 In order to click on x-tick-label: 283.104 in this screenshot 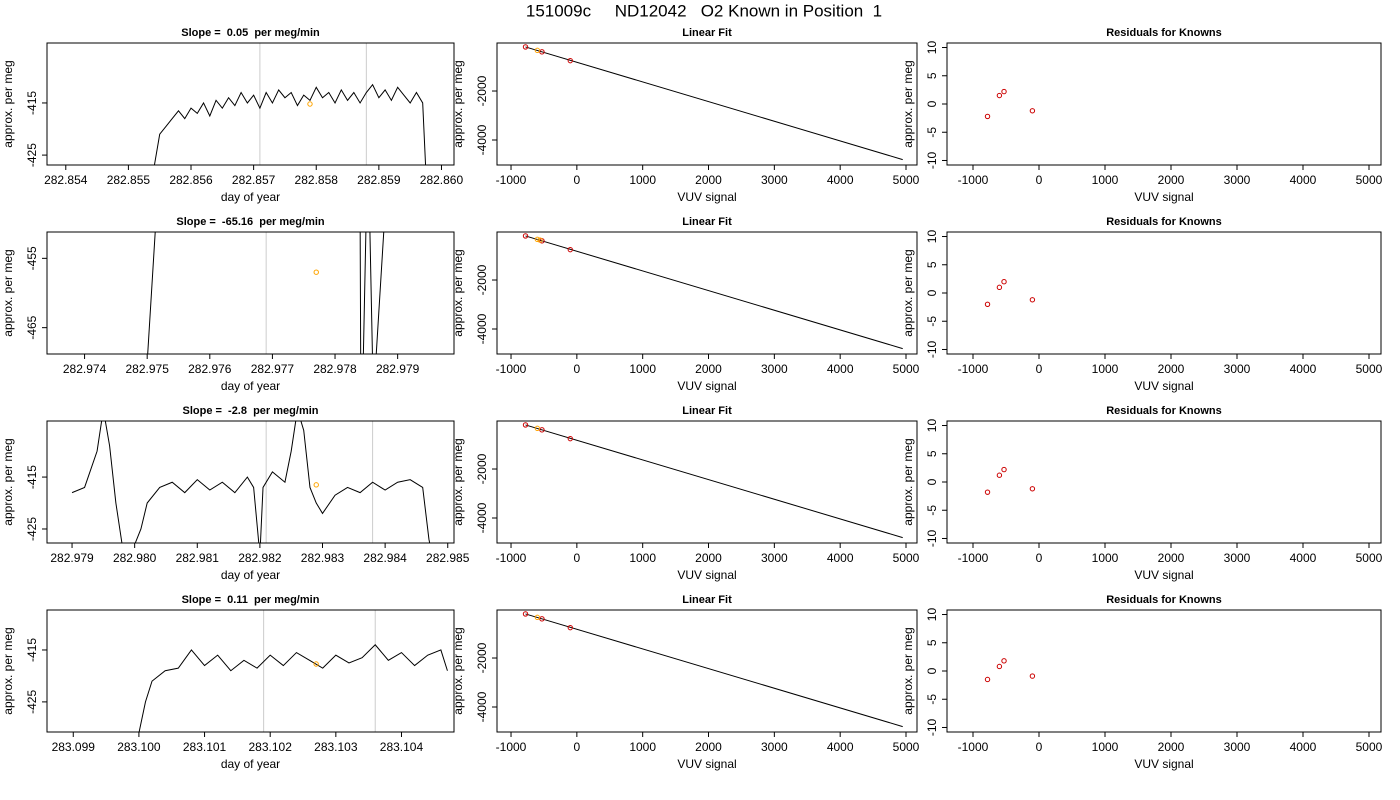, I will do `click(402, 747)`.